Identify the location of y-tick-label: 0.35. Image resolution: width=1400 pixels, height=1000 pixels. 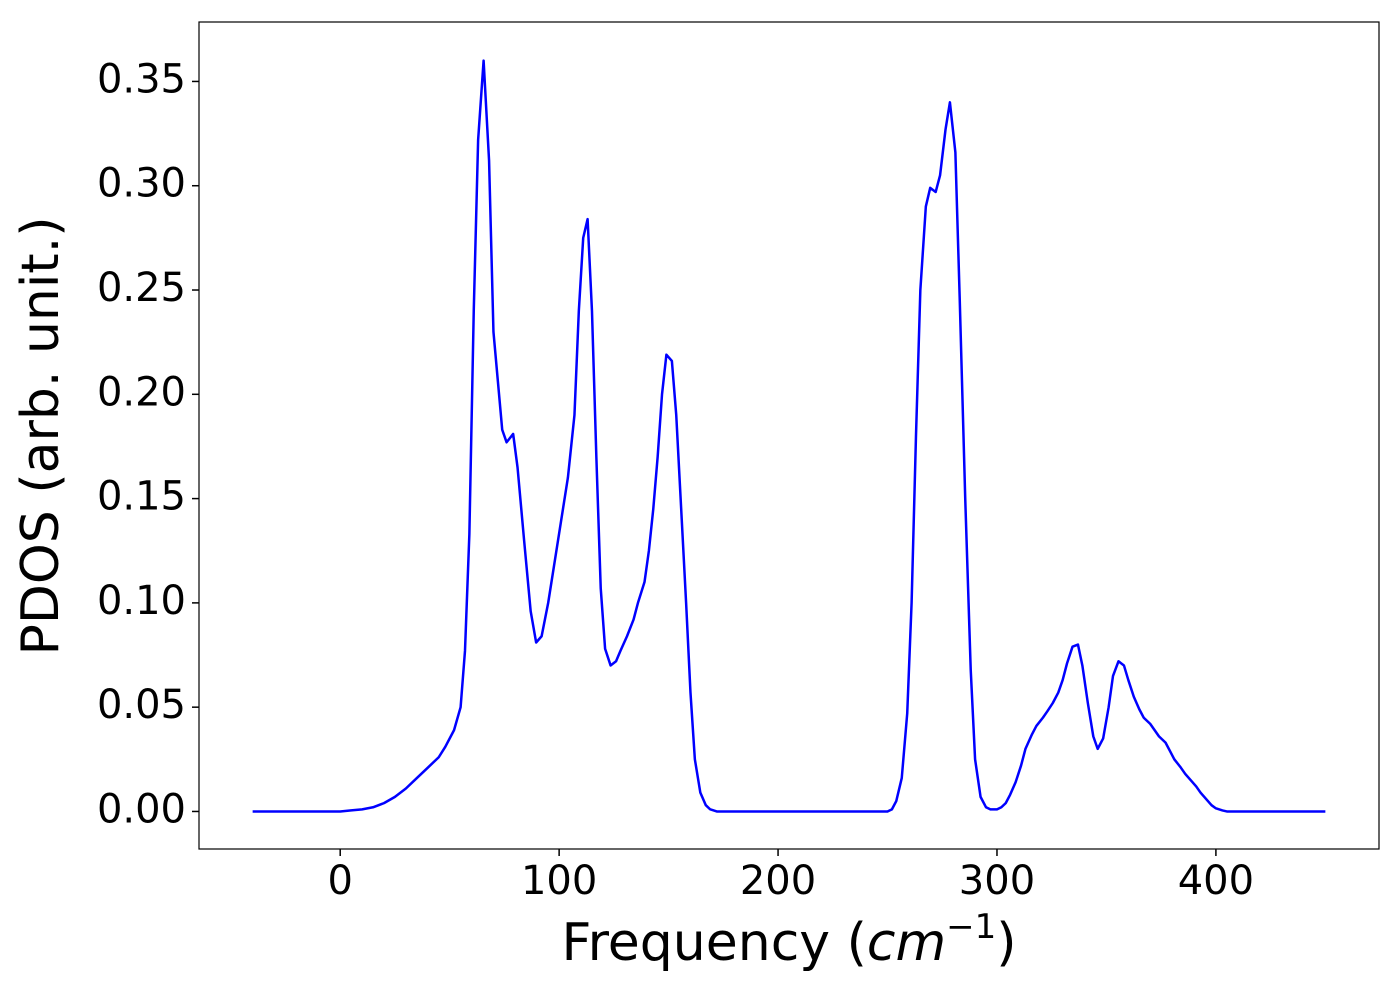
(141, 79).